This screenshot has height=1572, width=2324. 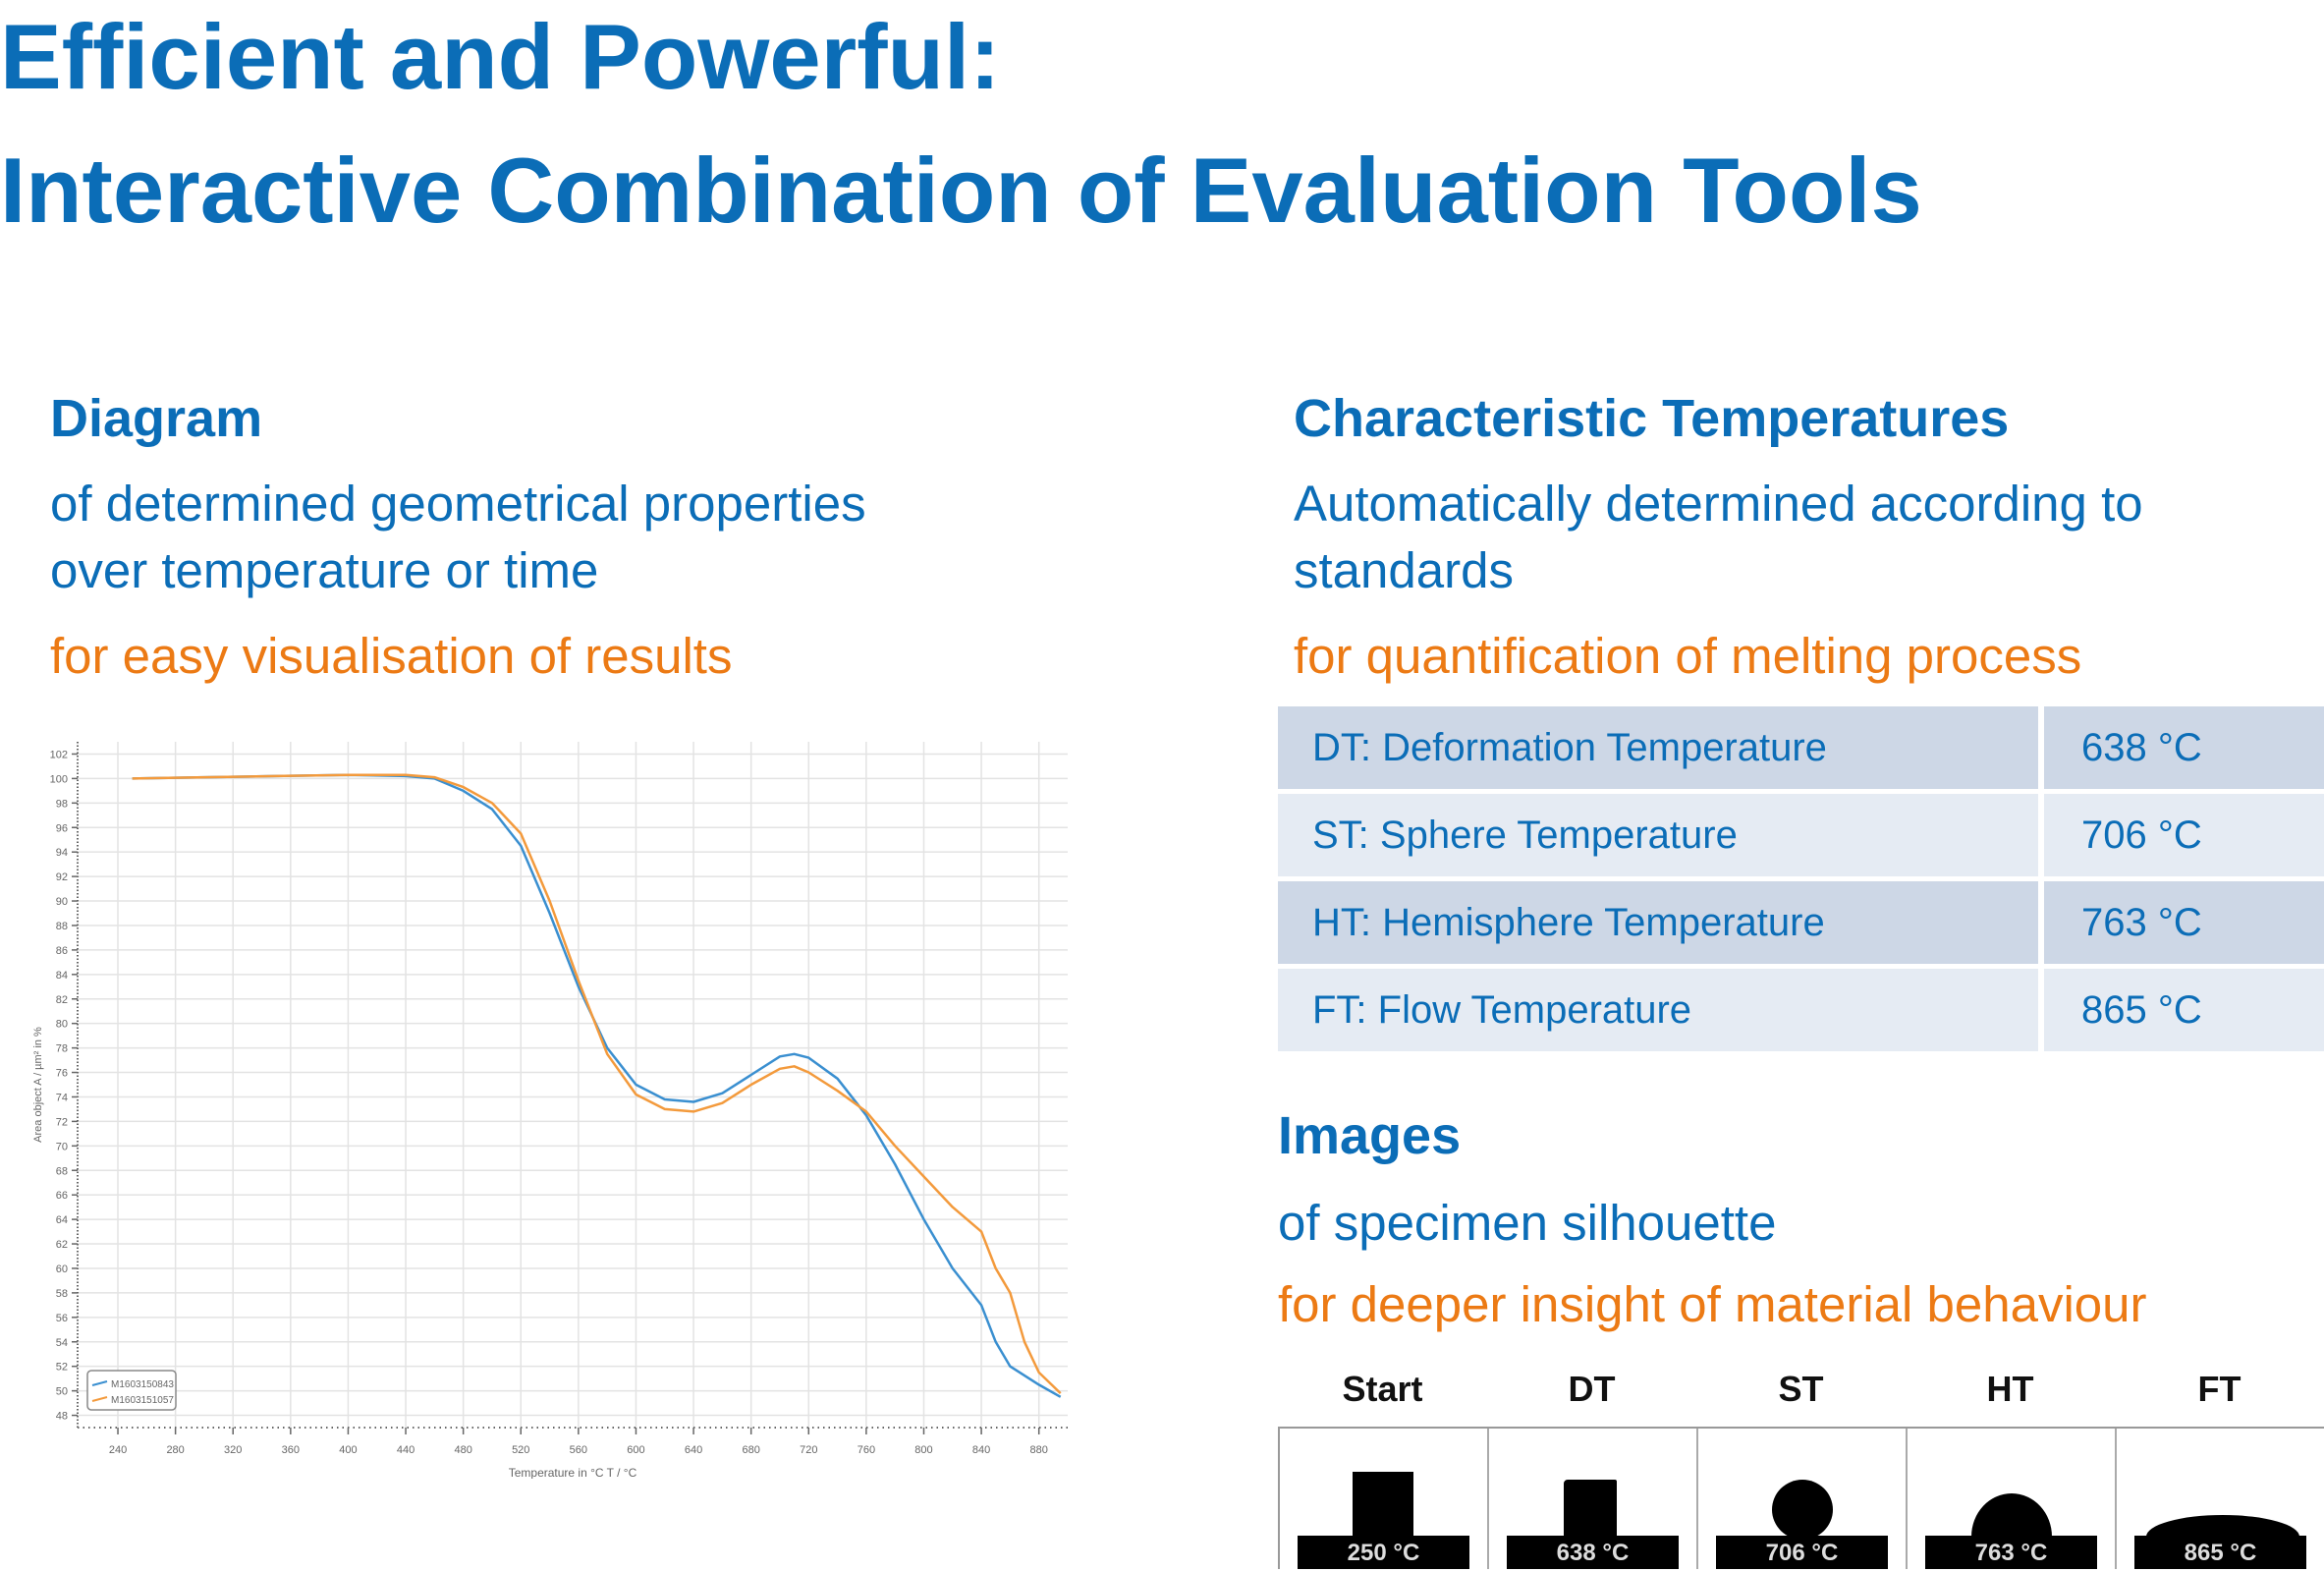 What do you see at coordinates (635, 1450) in the screenshot?
I see `x-tick-label: 600` at bounding box center [635, 1450].